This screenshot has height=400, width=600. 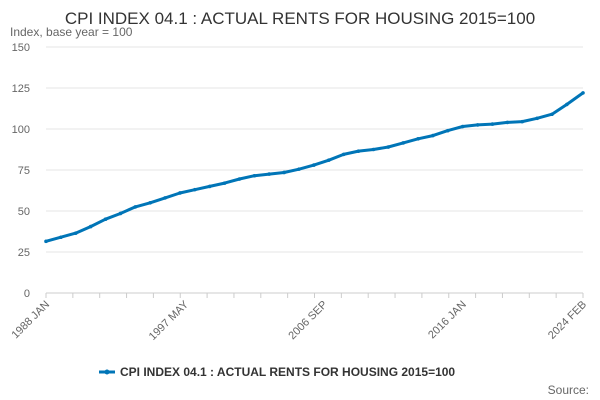 What do you see at coordinates (567, 320) in the screenshot?
I see `x-tick-label: 2024 FEB` at bounding box center [567, 320].